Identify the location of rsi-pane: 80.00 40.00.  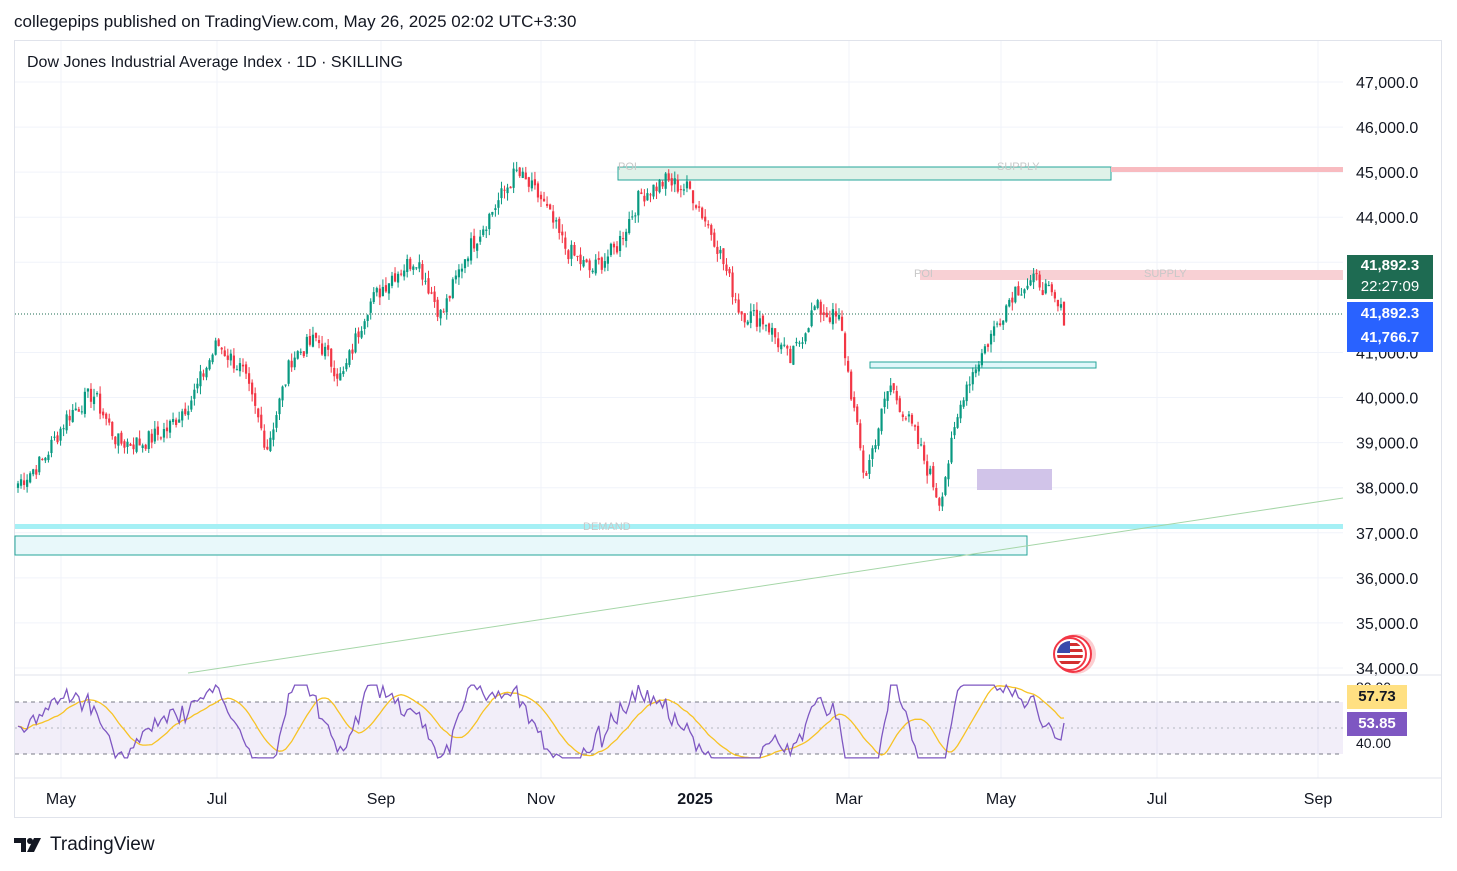
(728, 717).